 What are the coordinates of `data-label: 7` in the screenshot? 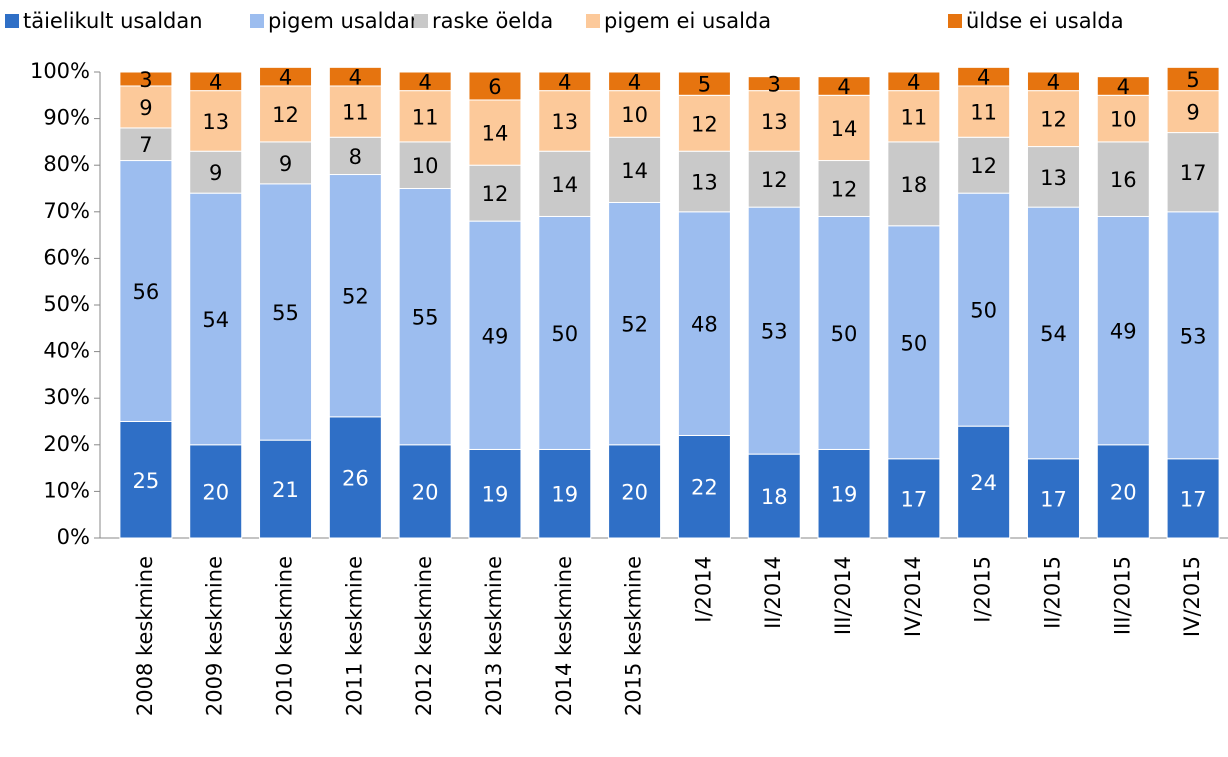 It's located at (145, 145).